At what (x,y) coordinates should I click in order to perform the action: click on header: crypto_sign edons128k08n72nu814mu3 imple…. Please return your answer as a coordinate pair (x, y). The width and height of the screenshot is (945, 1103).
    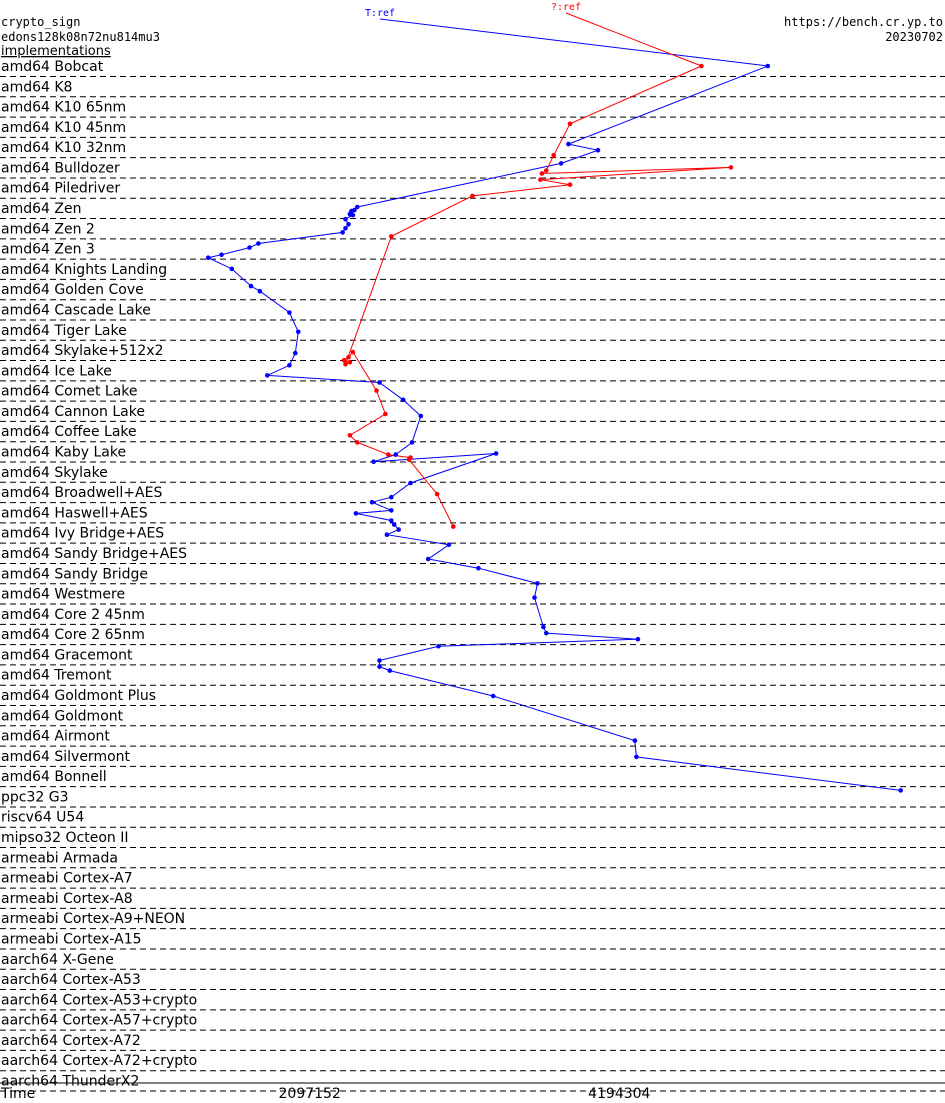
    Looking at the image, I should click on (472, 37).